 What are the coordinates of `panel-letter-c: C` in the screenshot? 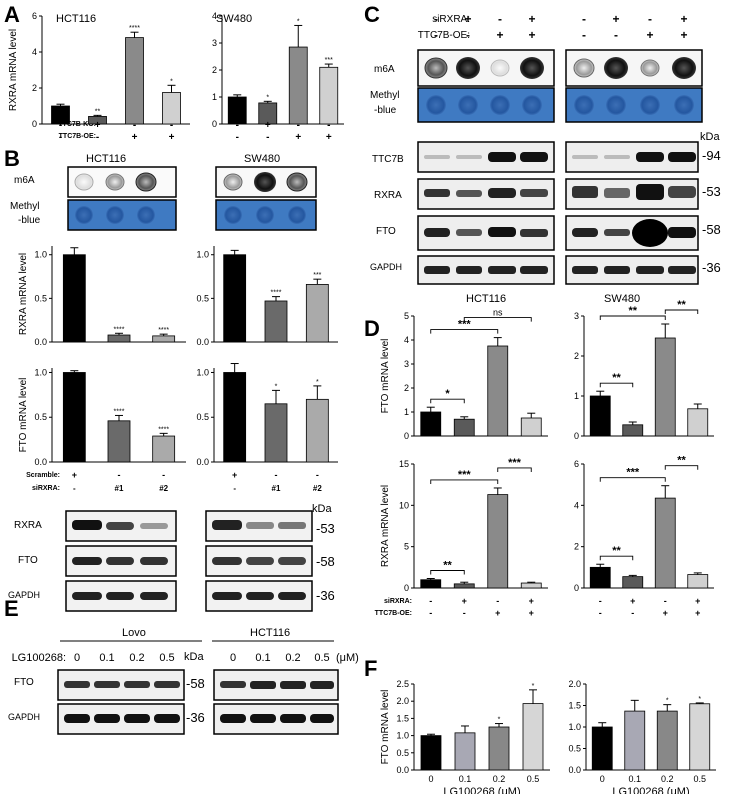 It's located at (372, 14).